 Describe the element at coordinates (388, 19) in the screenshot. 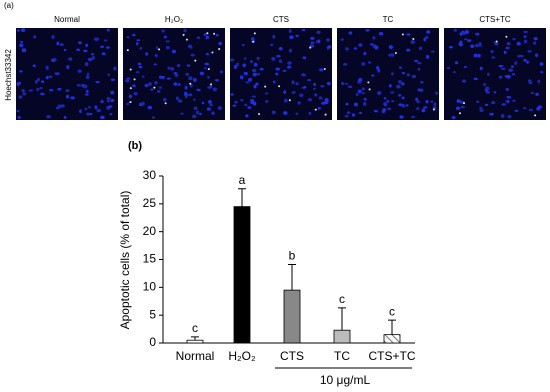

I see `image-title: TC` at that location.